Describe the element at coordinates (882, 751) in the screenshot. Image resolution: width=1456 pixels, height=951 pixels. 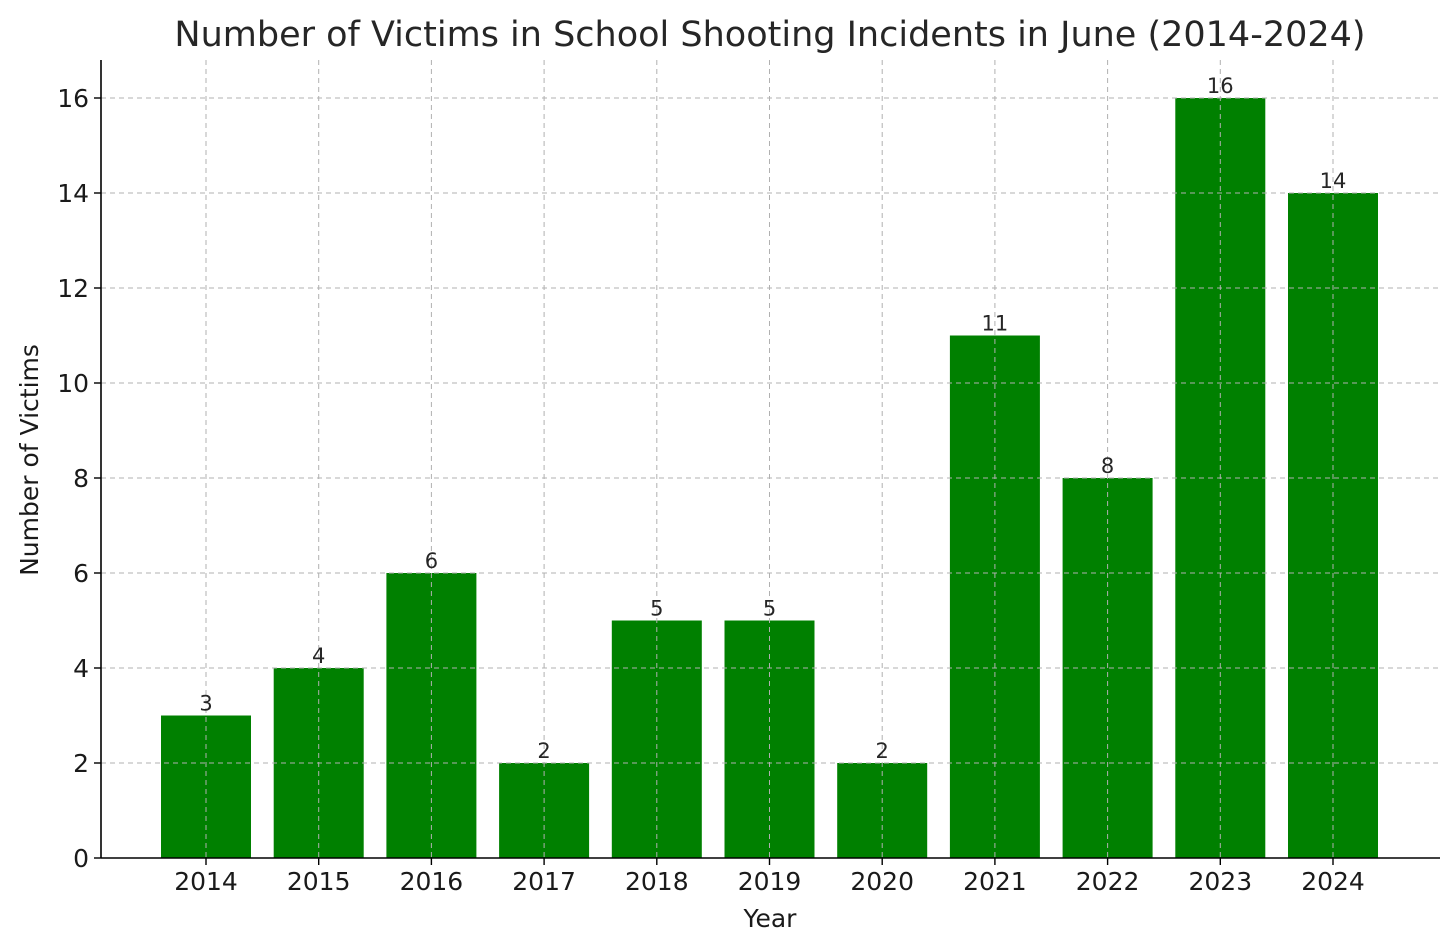
I see `data-label-2020: 2` at that location.